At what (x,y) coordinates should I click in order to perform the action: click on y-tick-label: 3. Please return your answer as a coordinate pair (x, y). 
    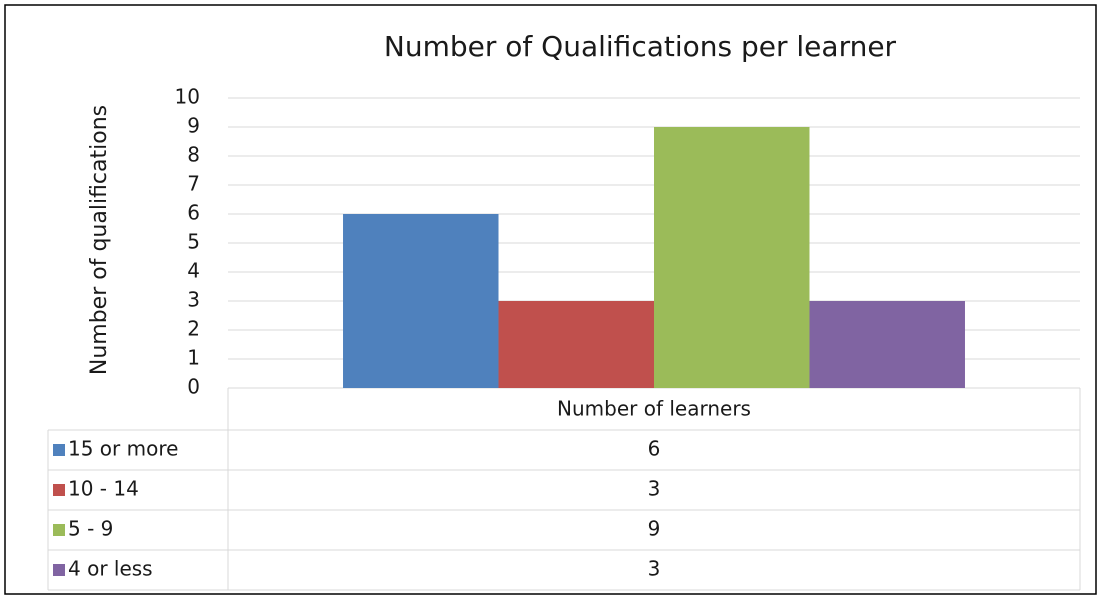
    Looking at the image, I should click on (193, 300).